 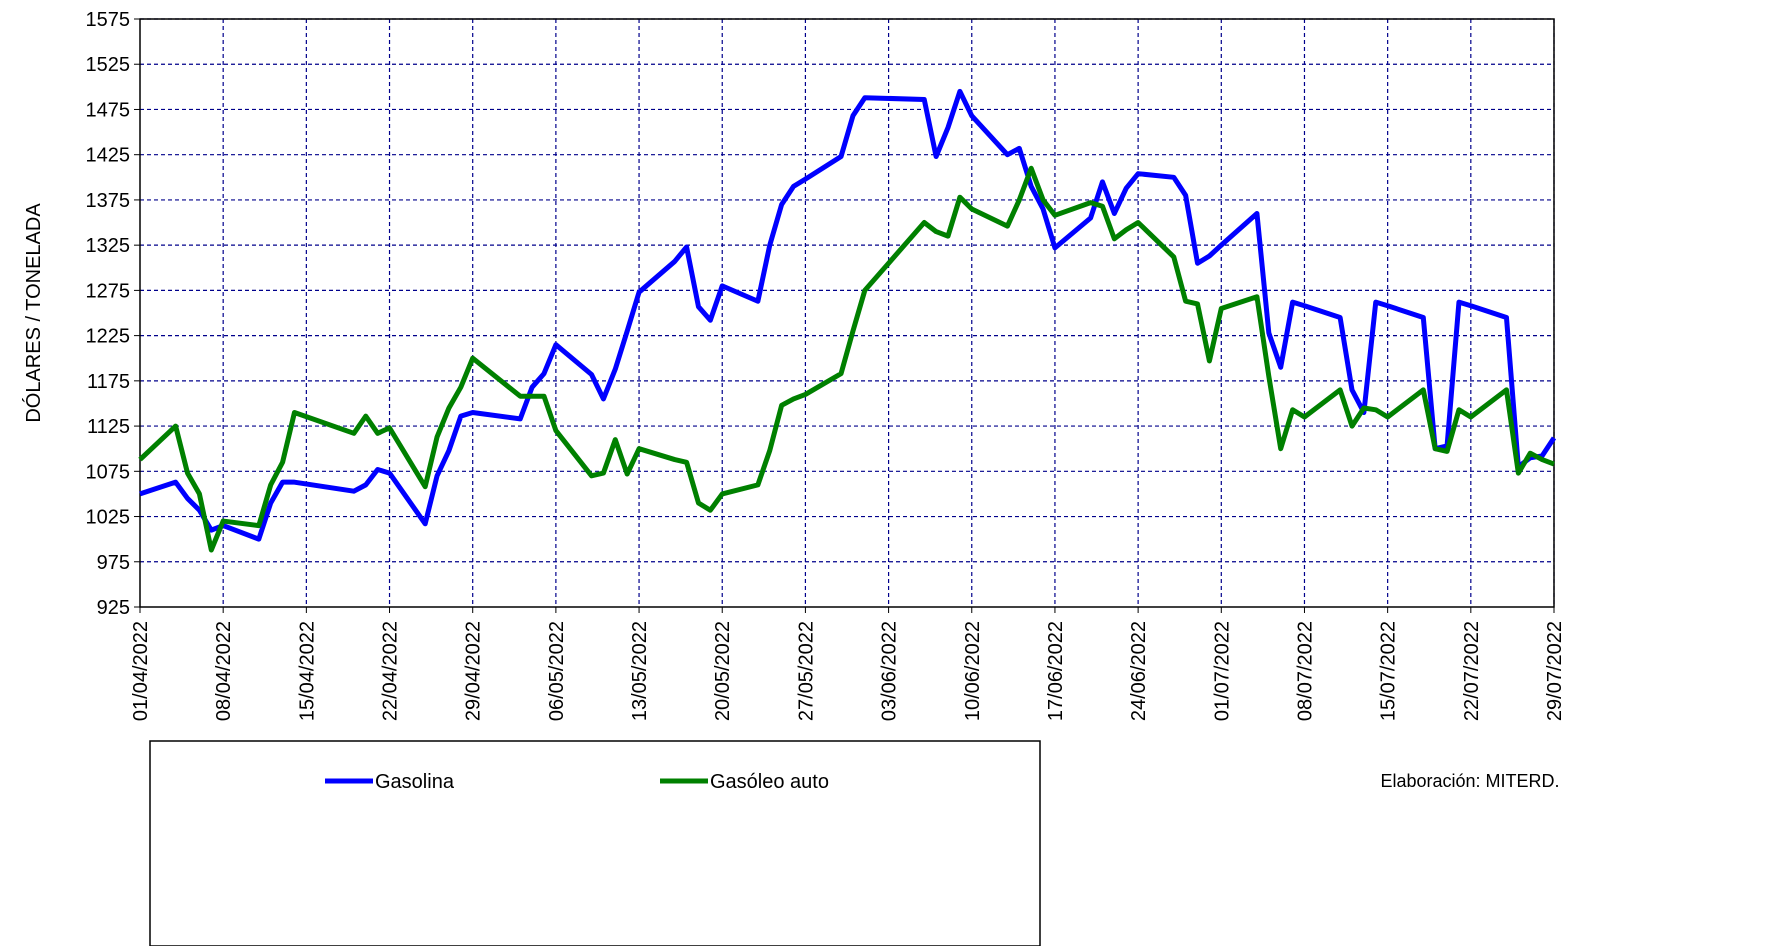 I want to click on x-tick-label: 27/05/2022, so click(x=806, y=671).